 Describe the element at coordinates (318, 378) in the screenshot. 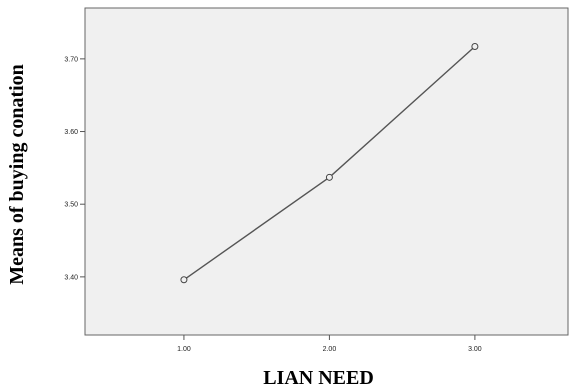

I see `x-axis-title: LIAN NEED` at that location.